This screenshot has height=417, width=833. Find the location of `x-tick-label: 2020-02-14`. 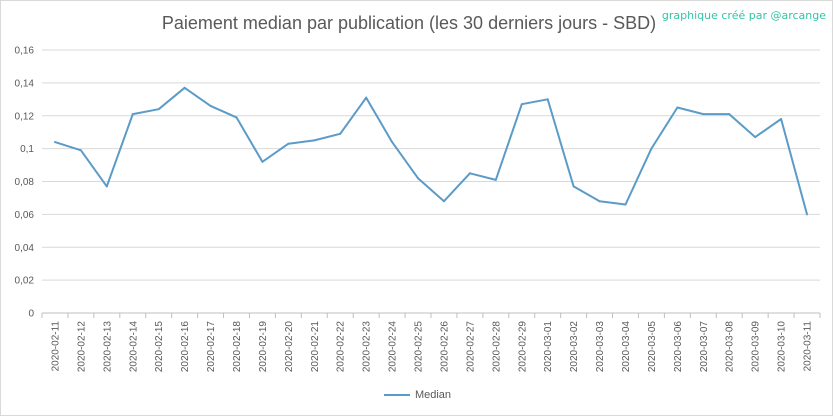

x-tick-label: 2020-02-14 is located at coordinates (133, 347).